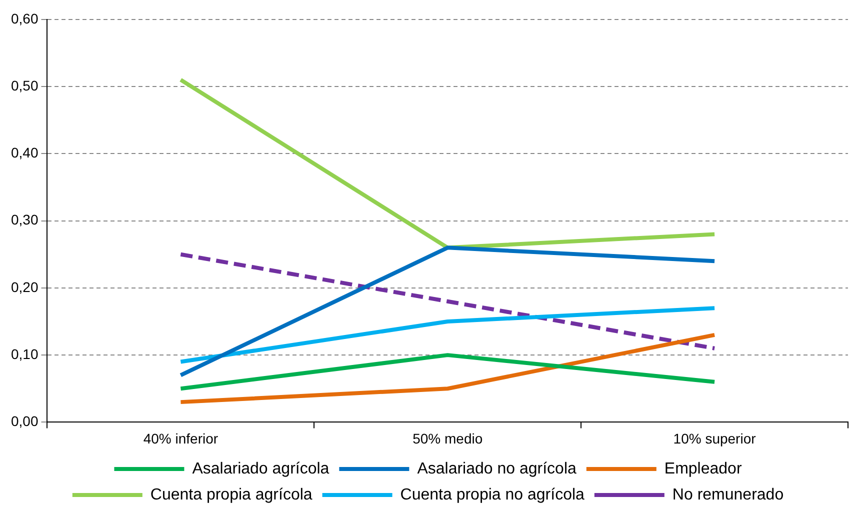  Describe the element at coordinates (180, 438) in the screenshot. I see `x-tick-label: 40% inferior` at that location.